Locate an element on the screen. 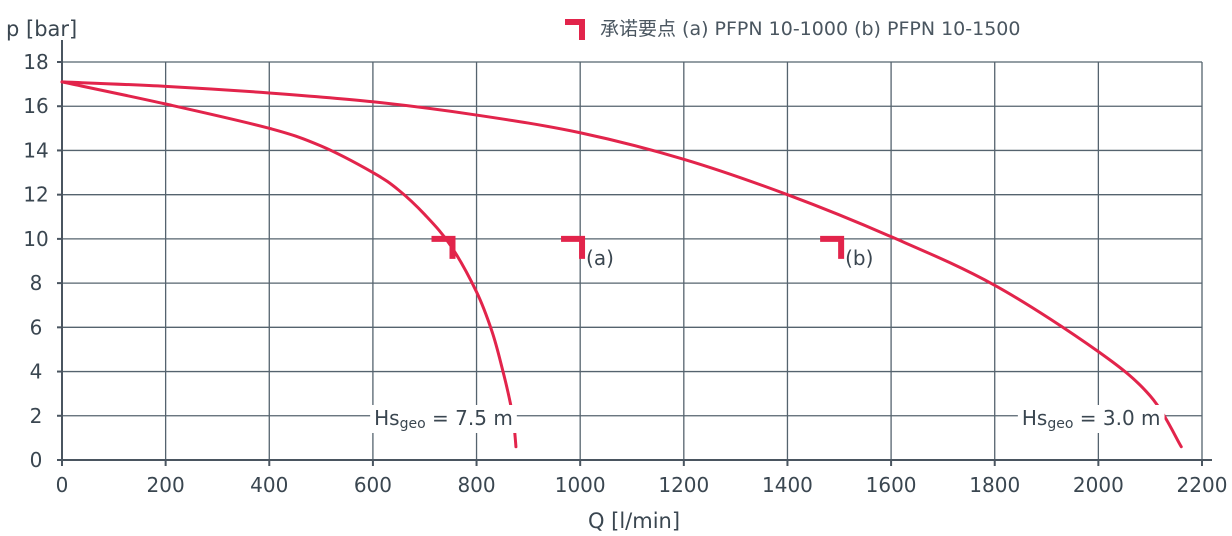 This screenshot has width=1232, height=536. x-tick-label: 1200 is located at coordinates (683, 485).